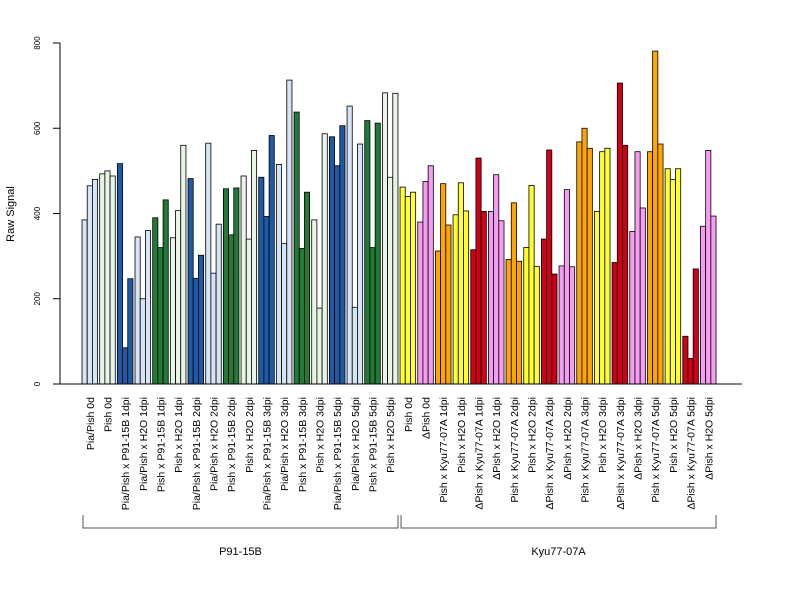 The height and width of the screenshot is (600, 800). Describe the element at coordinates (558, 552) in the screenshot. I see `bracket-label: Kyu77-07A` at that location.